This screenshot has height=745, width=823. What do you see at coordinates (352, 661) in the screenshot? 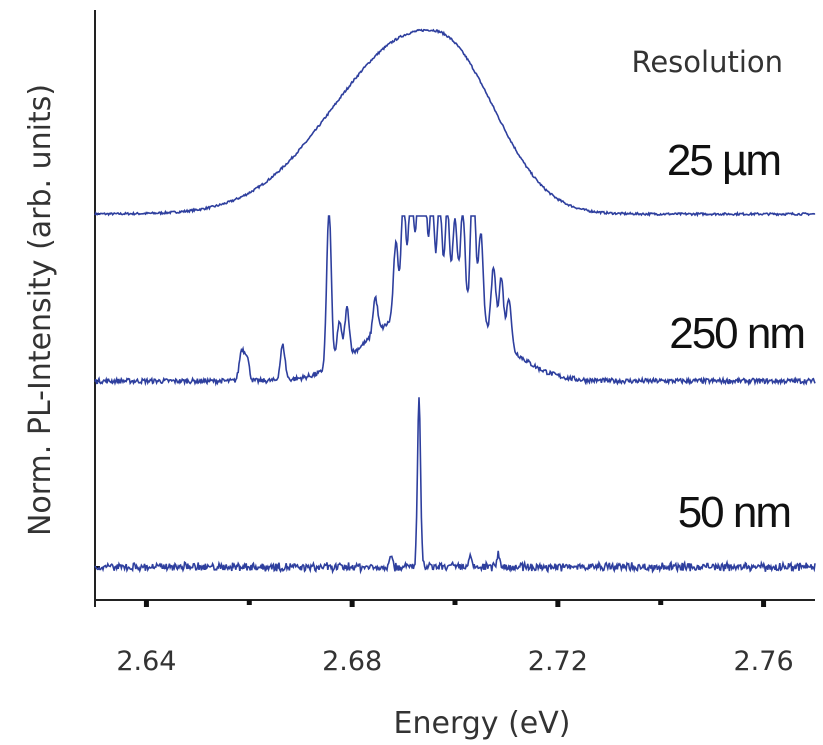
I see `x-tick-label: 2.68` at bounding box center [352, 661].